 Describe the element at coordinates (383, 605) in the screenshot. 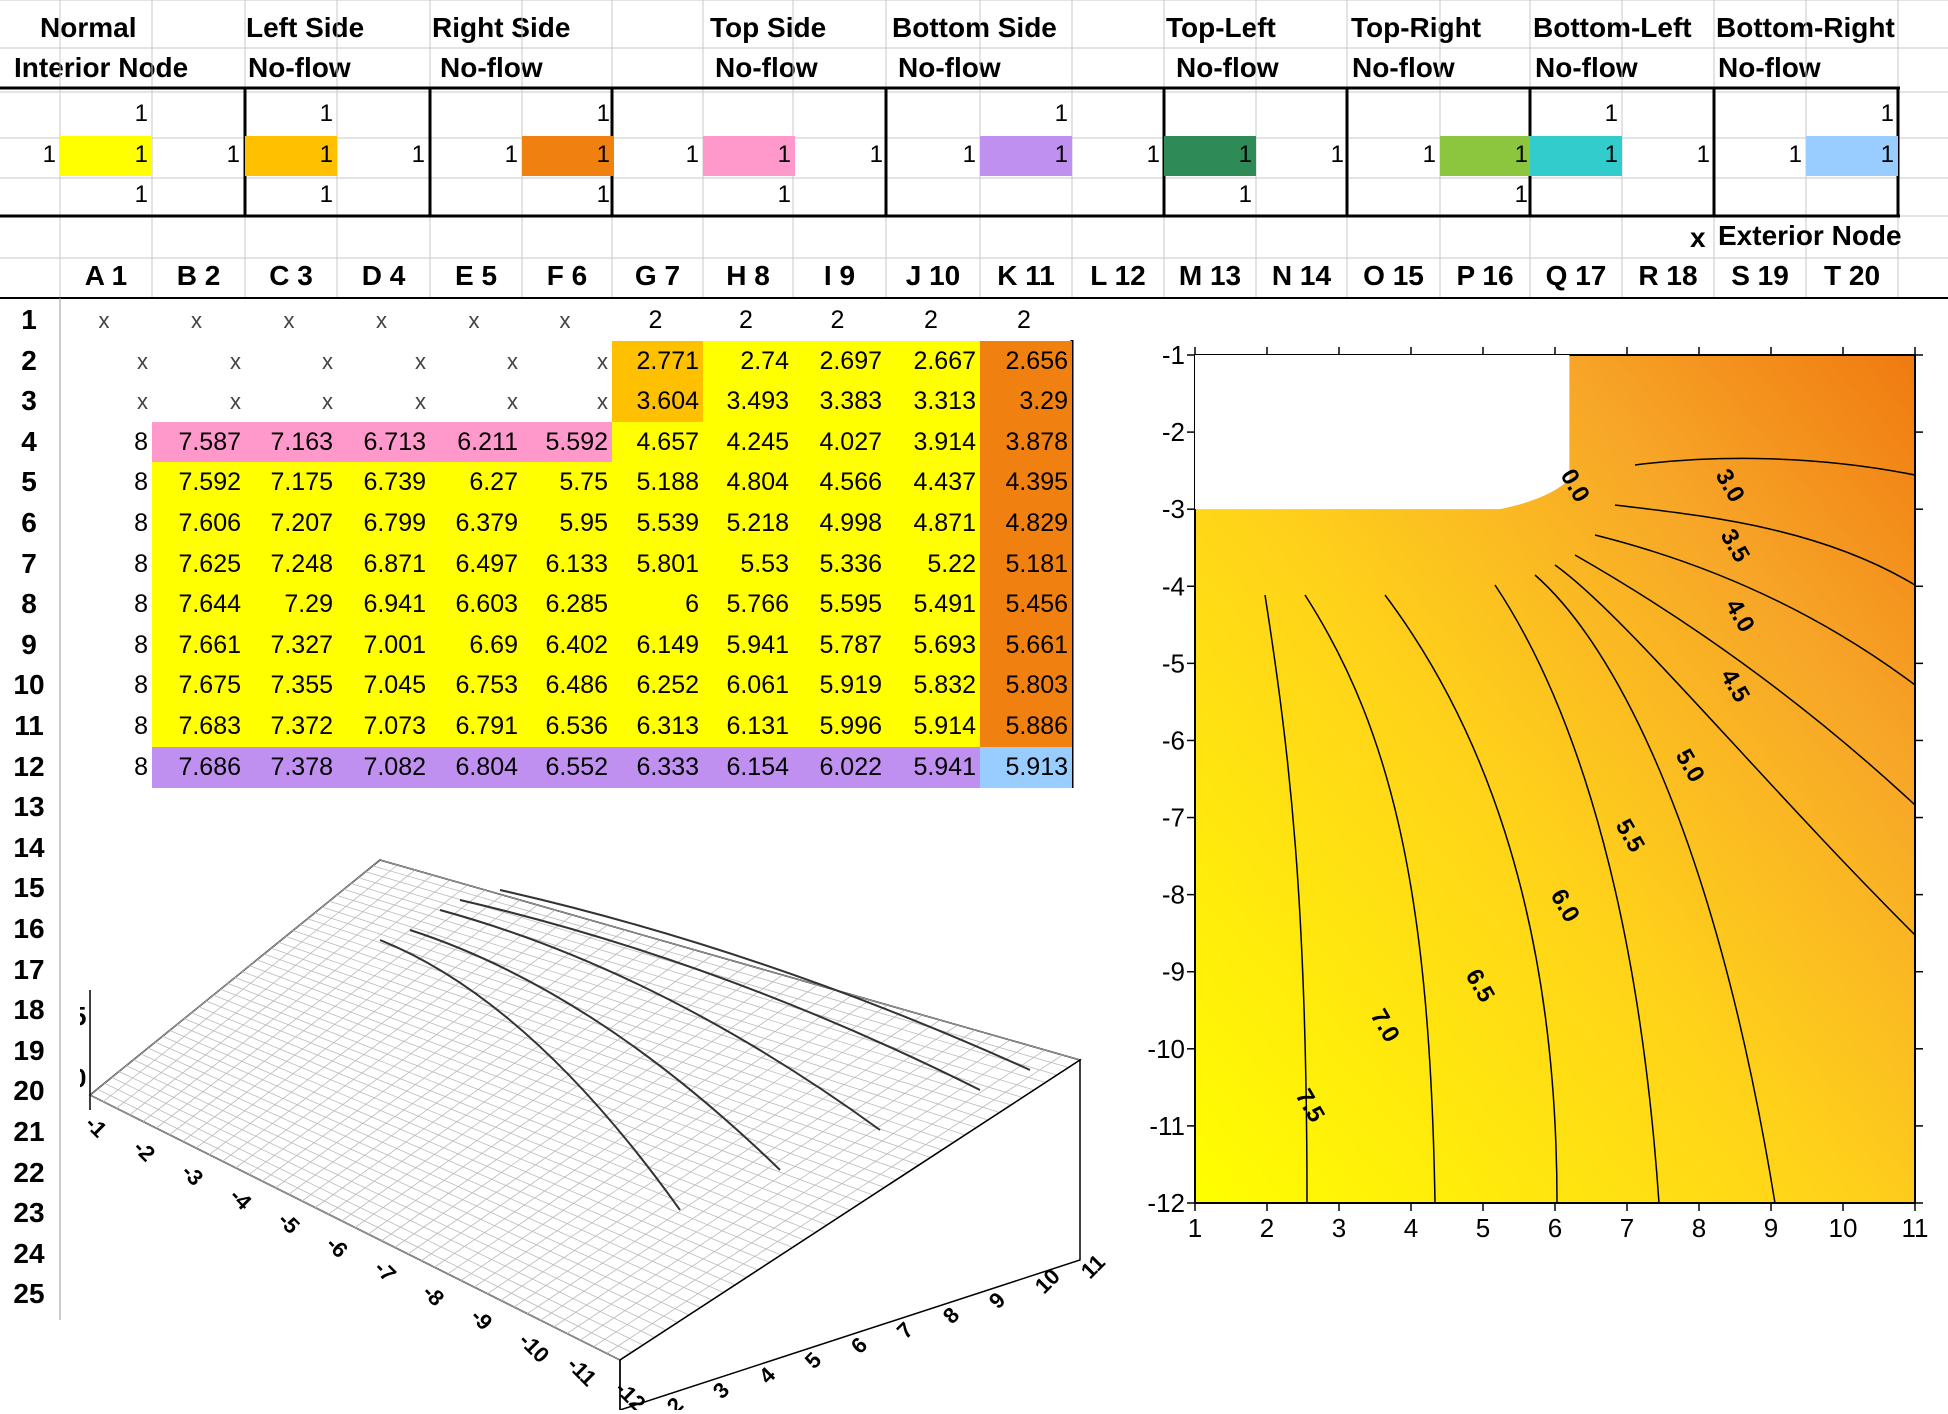

I see `grid-cell: 6.941` at that location.